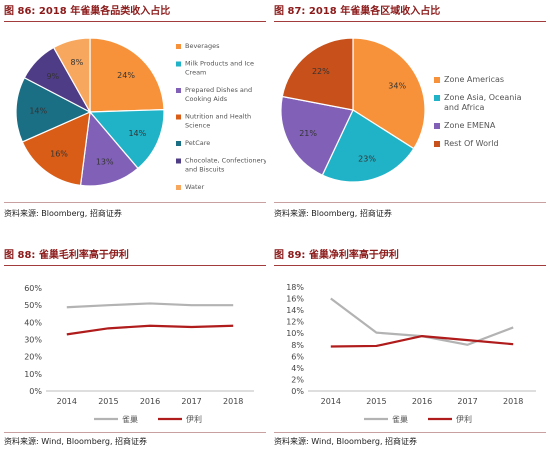  What do you see at coordinates (367, 158) in the screenshot?
I see `slice-data-label: 23%` at bounding box center [367, 158].